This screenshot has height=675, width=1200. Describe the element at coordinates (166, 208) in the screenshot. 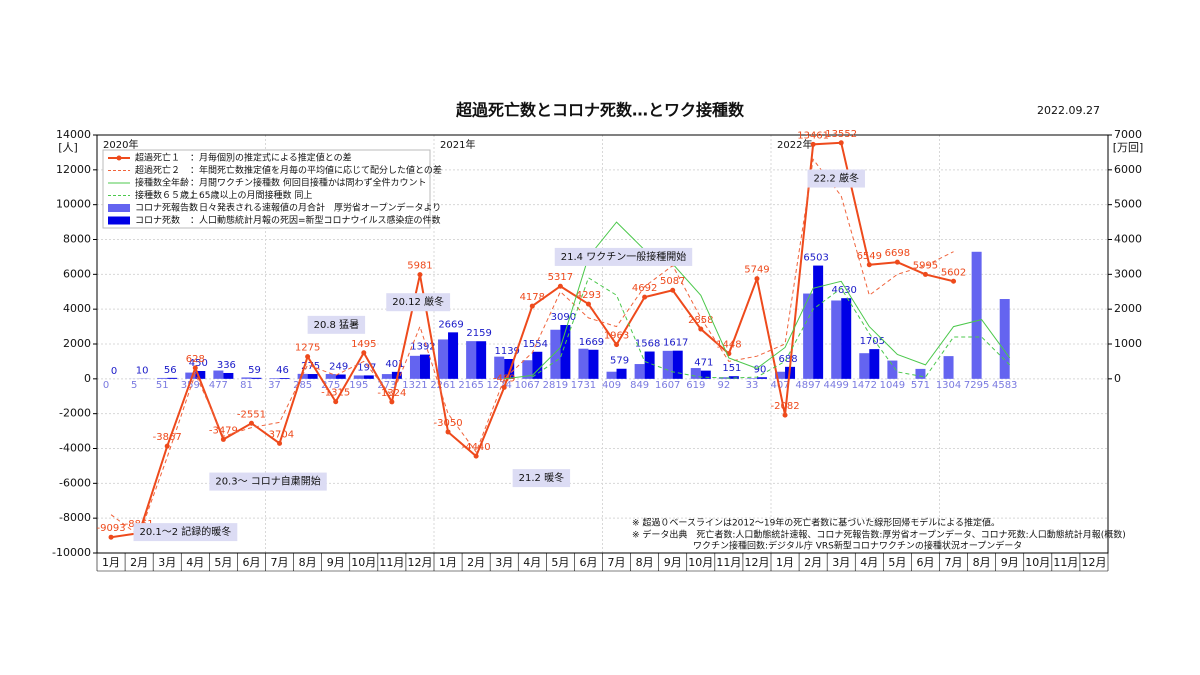

I see `legend-label: コロナ死報告数` at that location.